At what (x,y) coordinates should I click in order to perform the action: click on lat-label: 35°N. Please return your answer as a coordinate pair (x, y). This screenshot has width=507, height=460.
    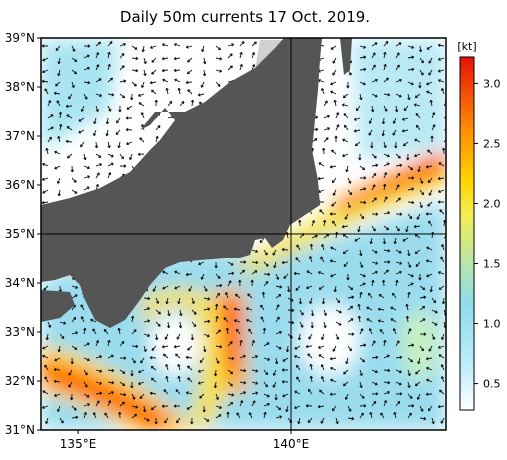
    Looking at the image, I should click on (20, 234).